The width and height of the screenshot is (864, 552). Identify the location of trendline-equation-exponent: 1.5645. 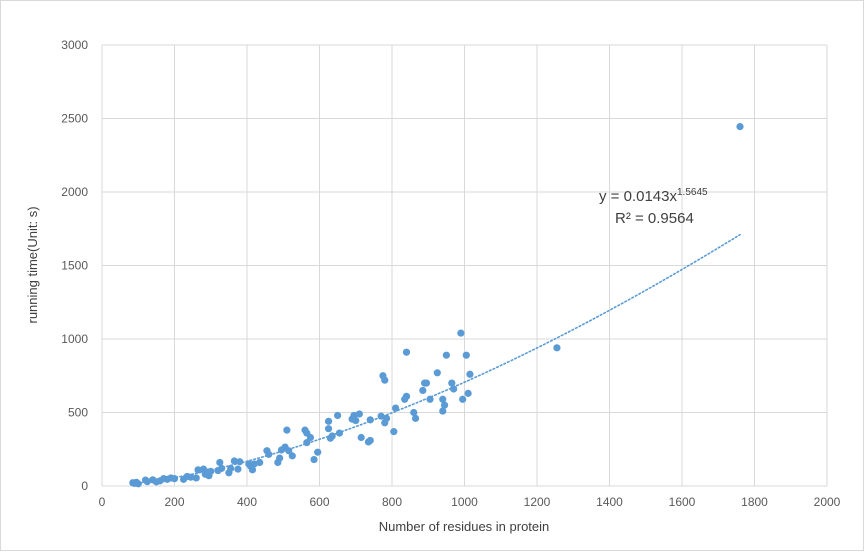
(692, 192).